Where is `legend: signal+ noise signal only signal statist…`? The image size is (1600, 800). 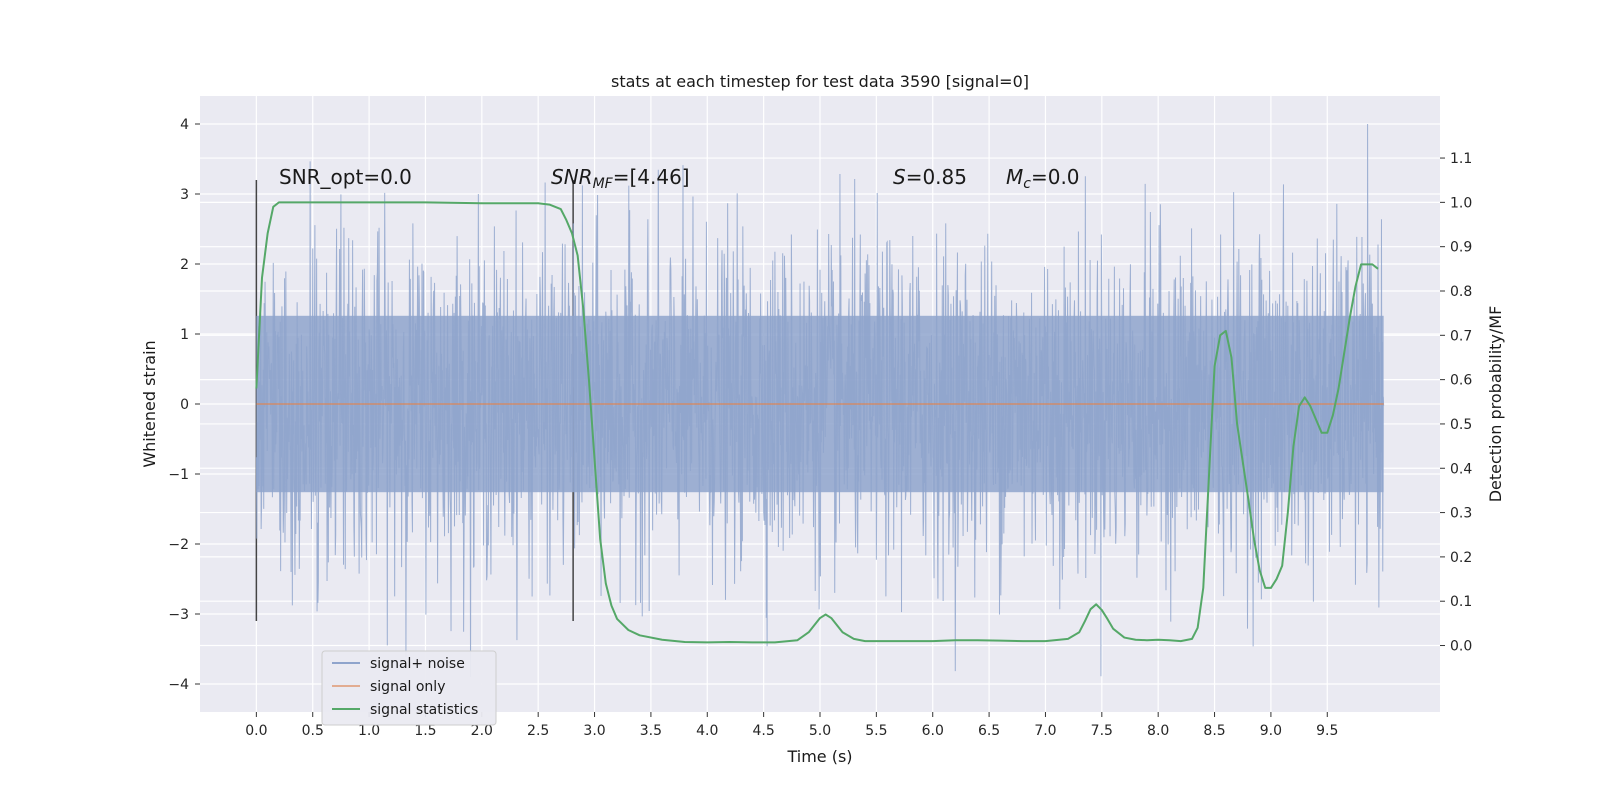
legend: signal+ noise signal only signal statist… is located at coordinates (409, 688).